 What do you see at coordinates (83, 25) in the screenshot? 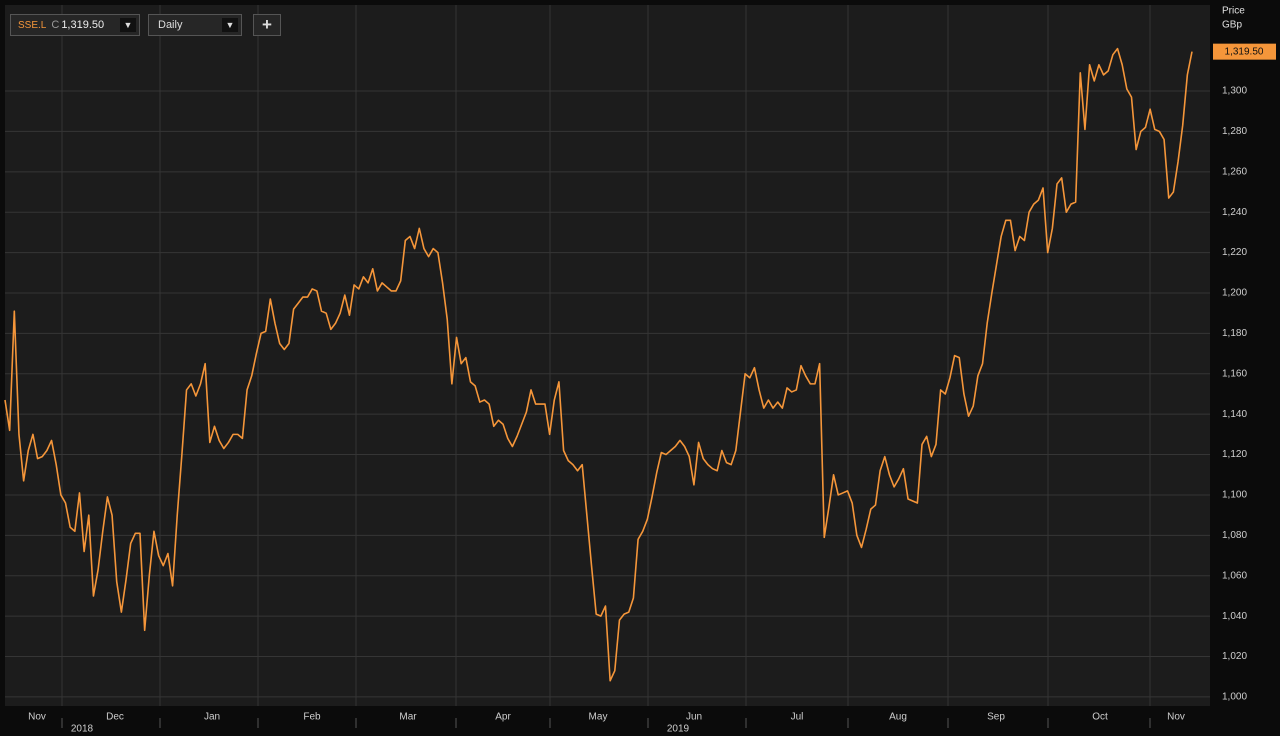
I see `close-price: 1,319.50` at bounding box center [83, 25].